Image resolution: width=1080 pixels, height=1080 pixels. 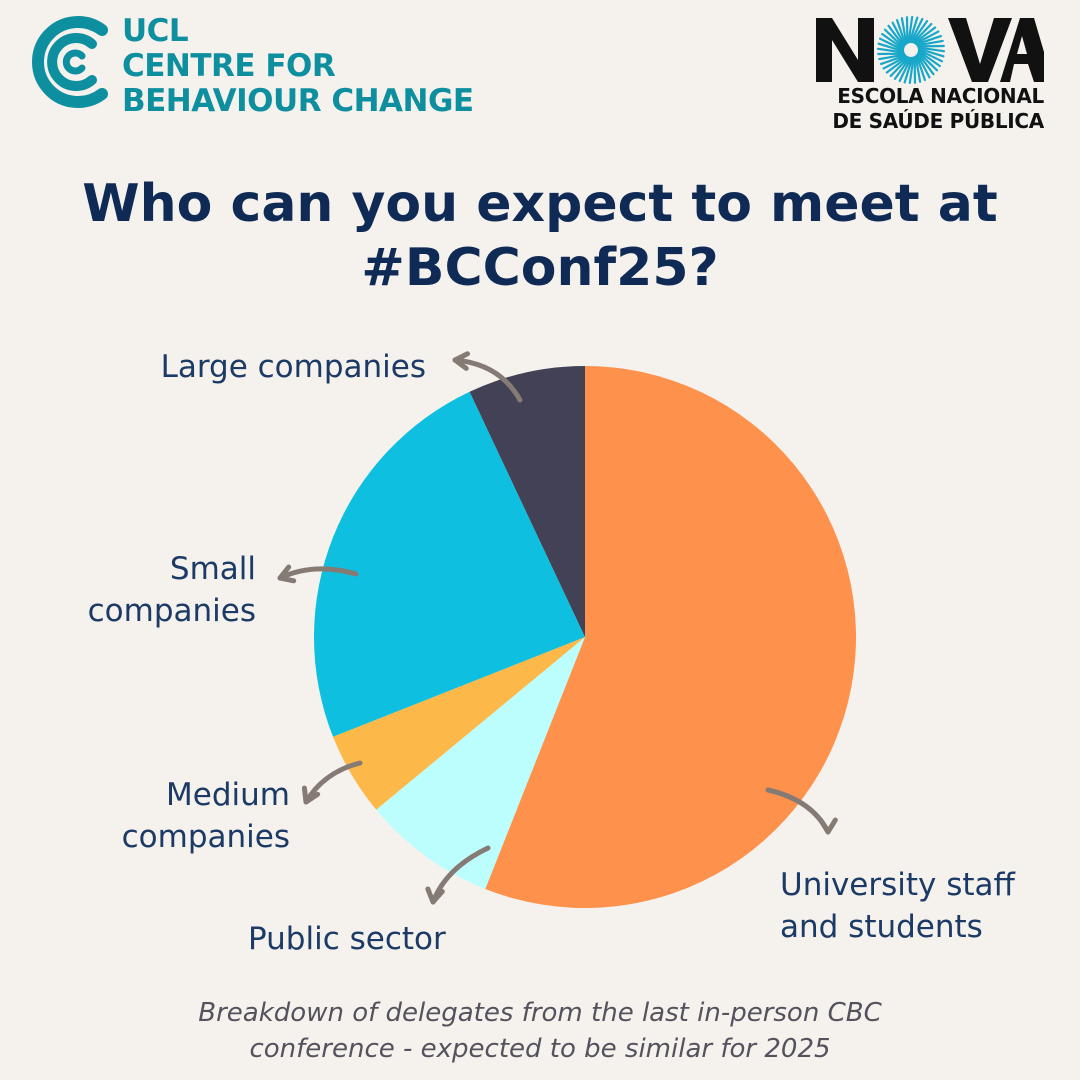 What do you see at coordinates (172, 590) in the screenshot?
I see `slice-label: Small companies` at bounding box center [172, 590].